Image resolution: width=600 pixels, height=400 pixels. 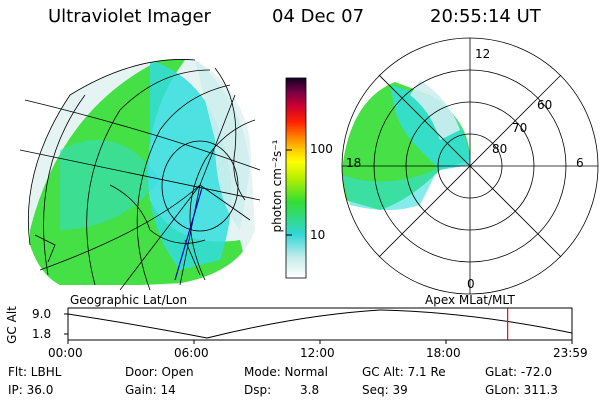 What do you see at coordinates (470, 300) in the screenshot?
I see `apex-panel-label: Apex MLat/MLT` at bounding box center [470, 300].